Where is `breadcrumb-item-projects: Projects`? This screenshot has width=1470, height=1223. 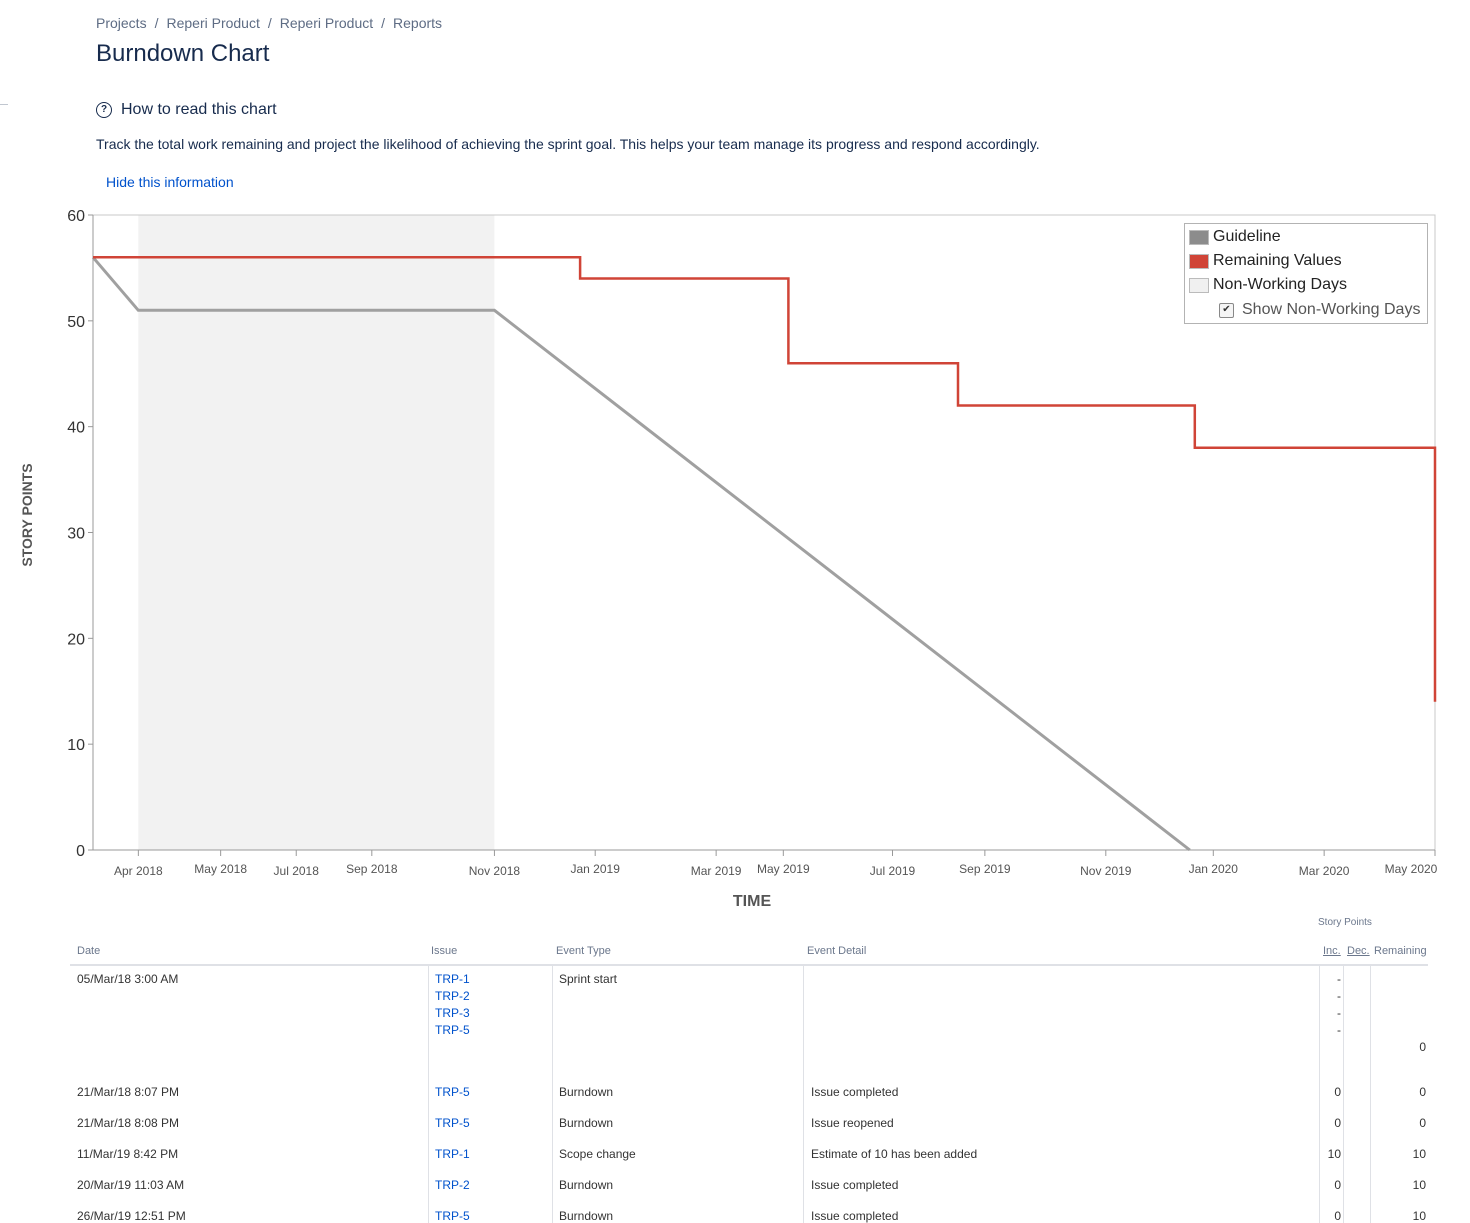 breadcrumb-item-projects: Projects is located at coordinates (121, 23).